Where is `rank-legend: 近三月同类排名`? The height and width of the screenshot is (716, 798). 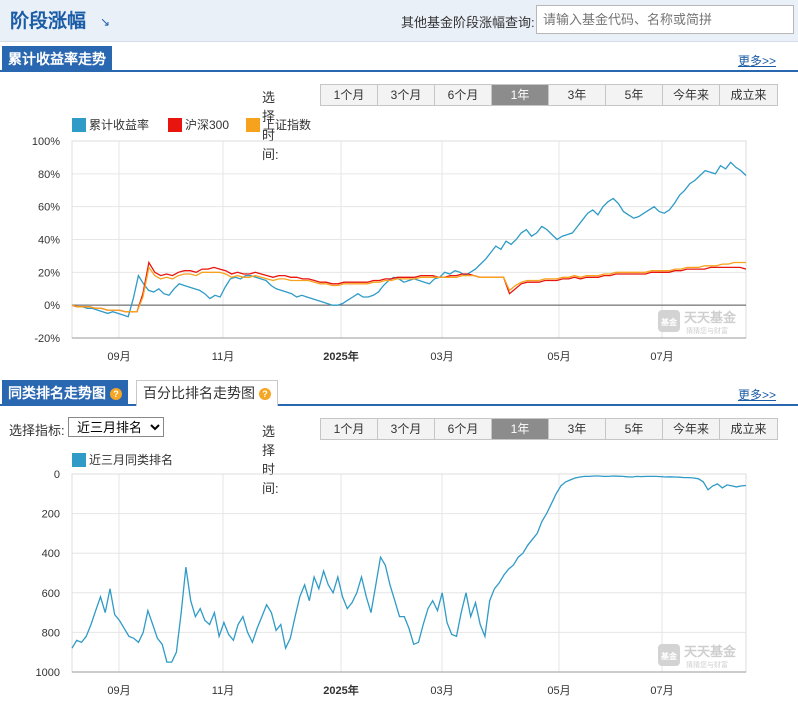 rank-legend: 近三月同类排名 is located at coordinates (172, 459).